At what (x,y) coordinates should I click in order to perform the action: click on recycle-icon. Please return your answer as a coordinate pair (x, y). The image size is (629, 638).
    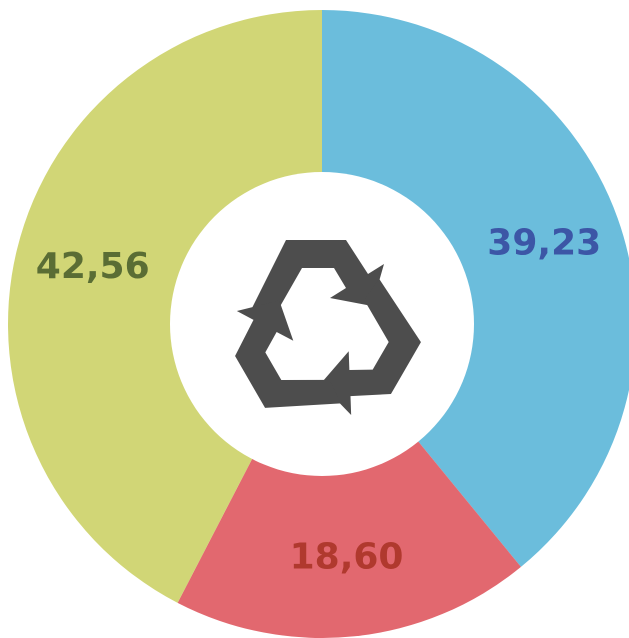
    Looking at the image, I should click on (327, 339).